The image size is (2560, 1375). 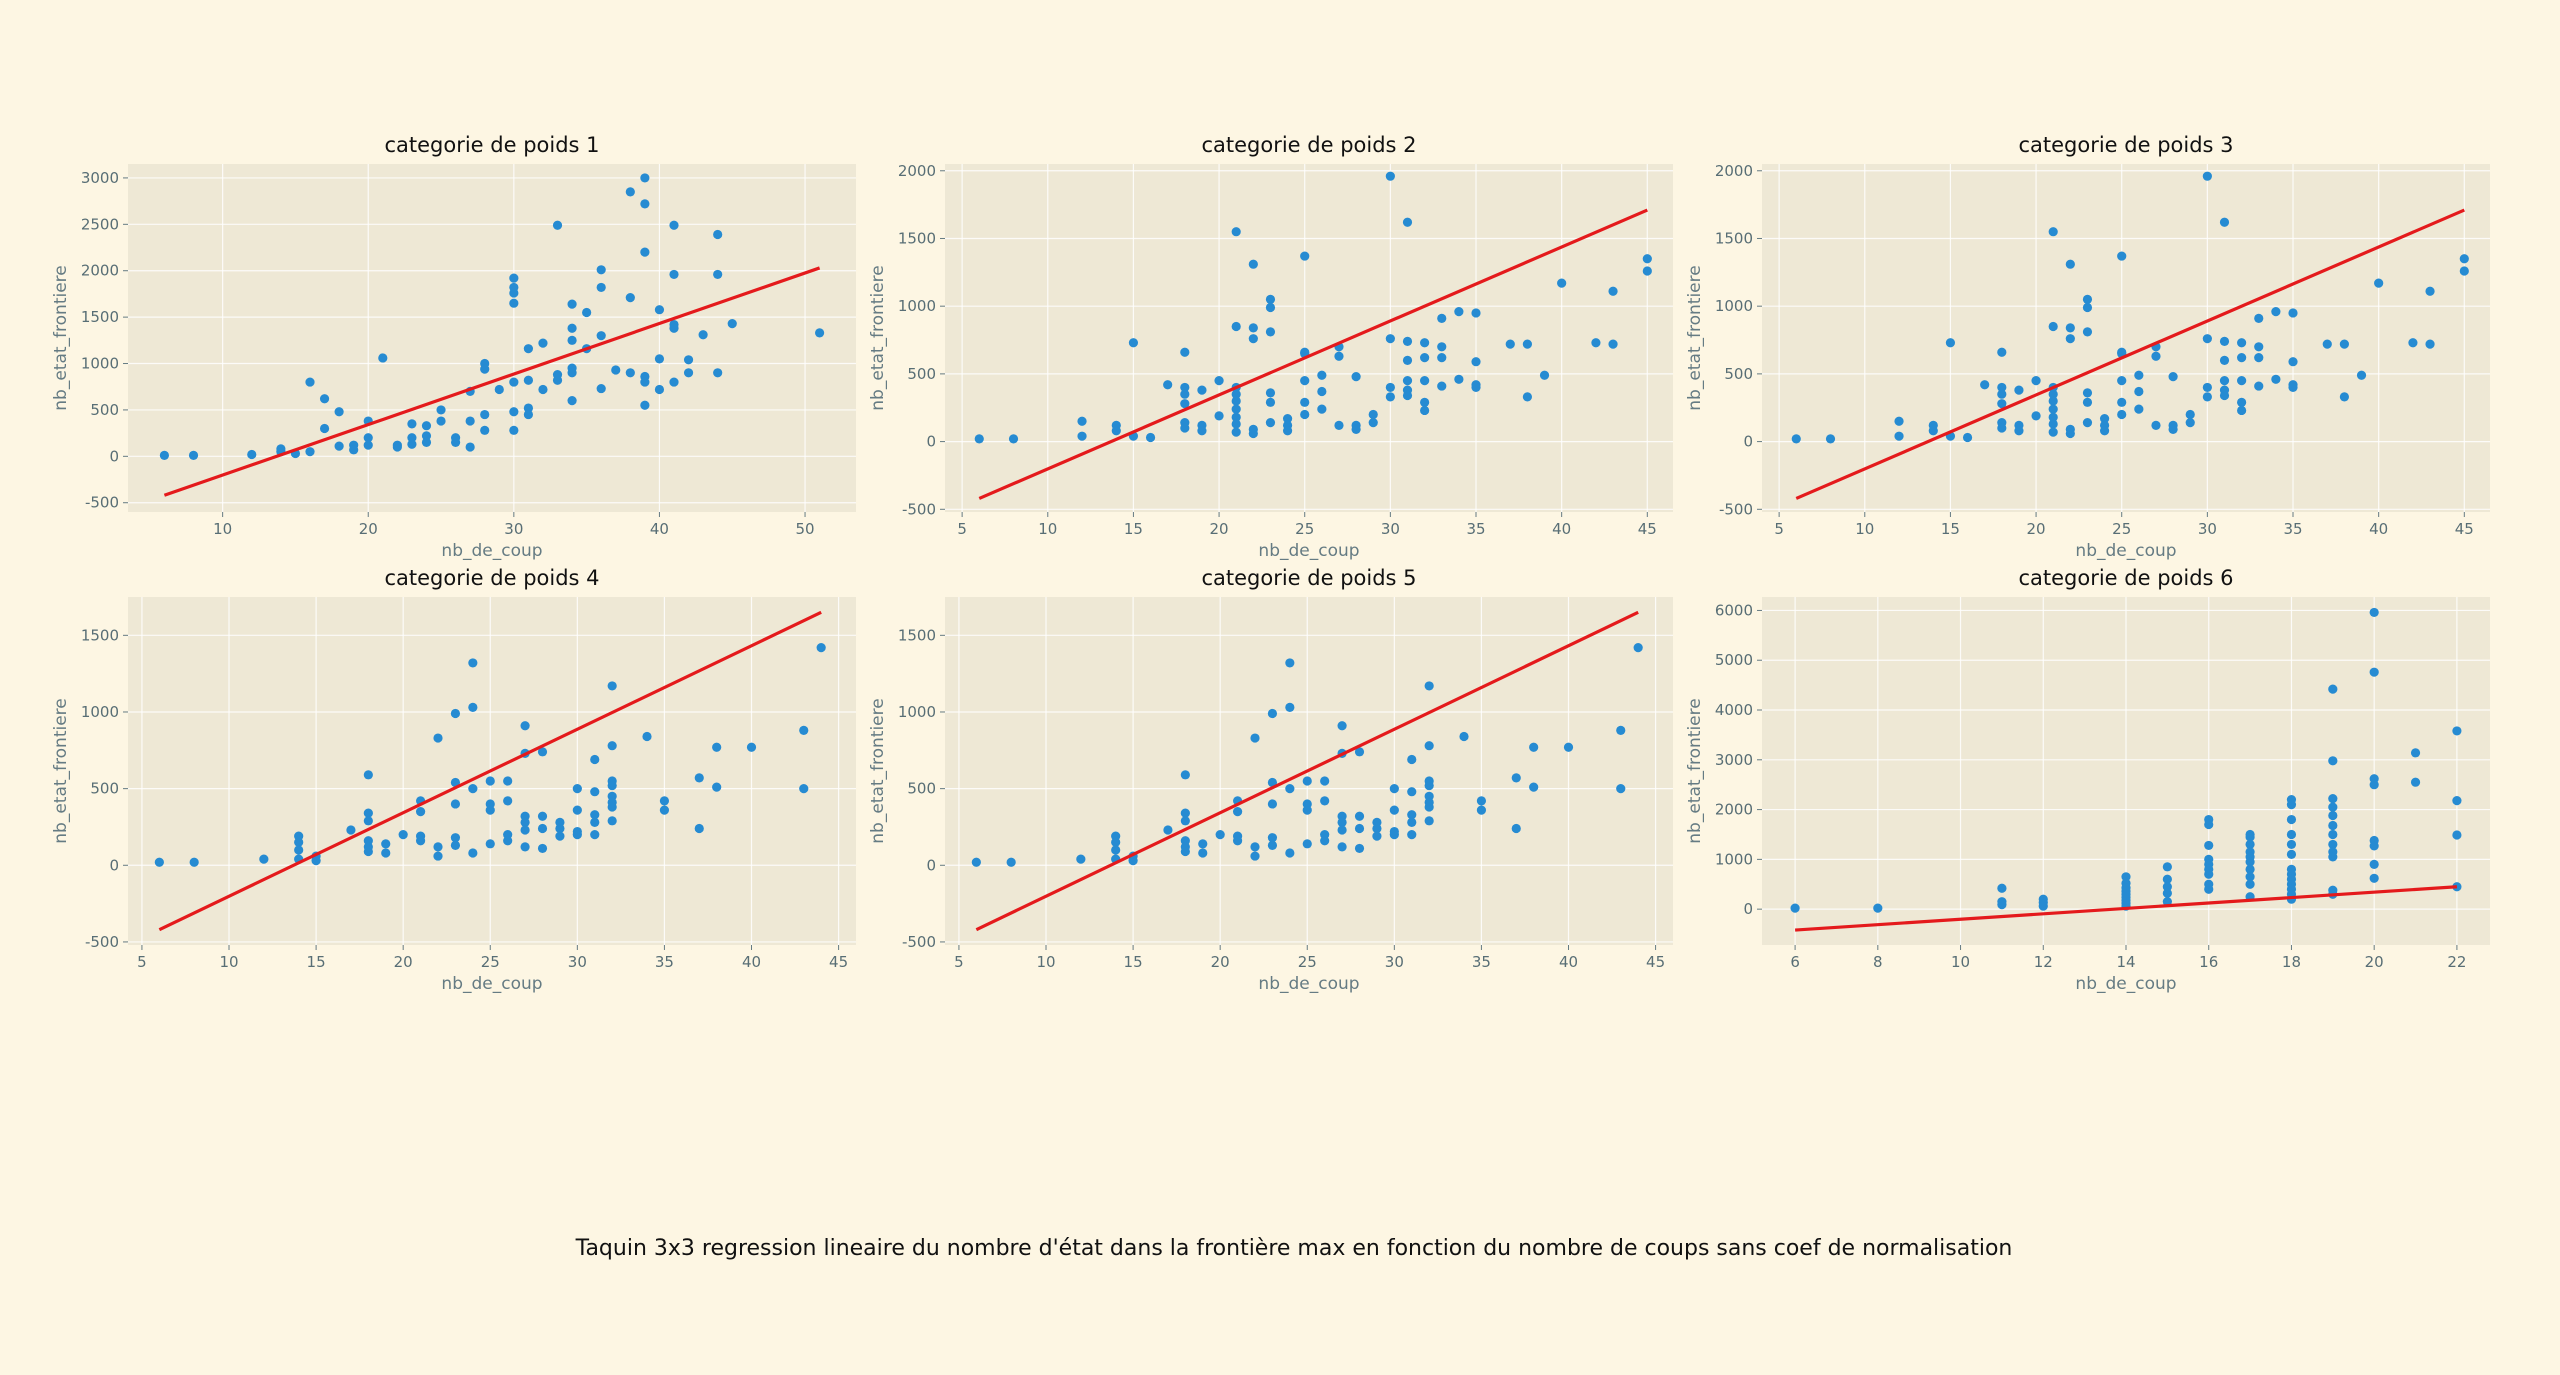 I want to click on x-tick-label: 15, so click(x=316, y=962).